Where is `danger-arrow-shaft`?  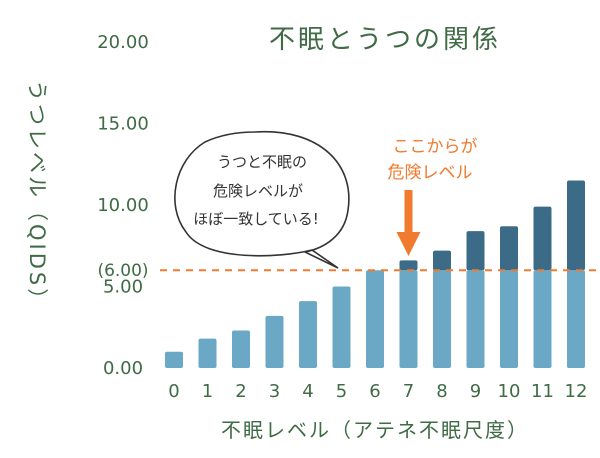
danger-arrow-shaft is located at coordinates (408, 212).